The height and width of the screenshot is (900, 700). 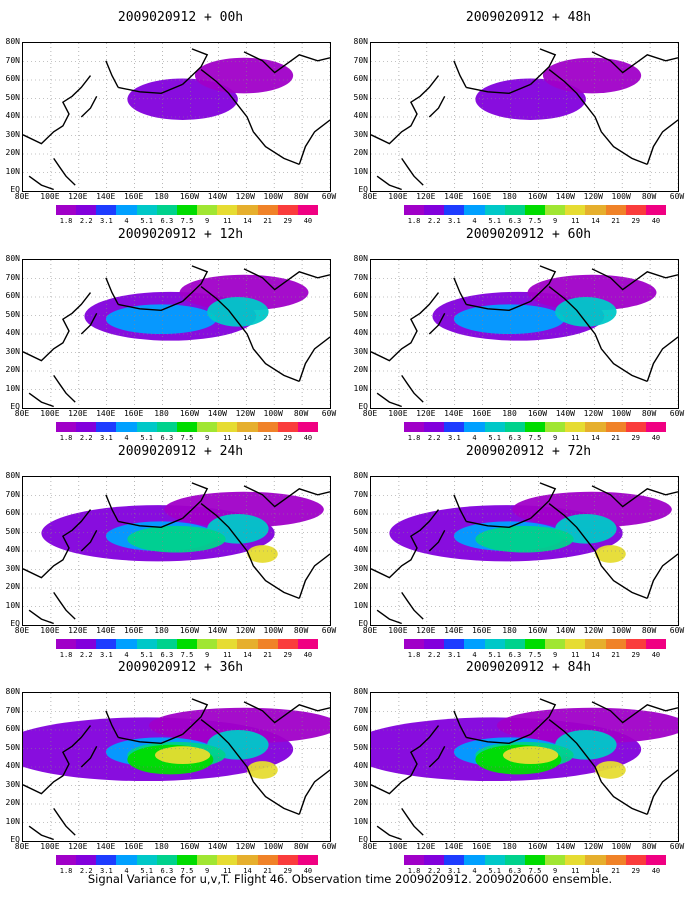 What do you see at coordinates (398, 846) in the screenshot?
I see `longitude-tick-label: 100E` at bounding box center [398, 846].